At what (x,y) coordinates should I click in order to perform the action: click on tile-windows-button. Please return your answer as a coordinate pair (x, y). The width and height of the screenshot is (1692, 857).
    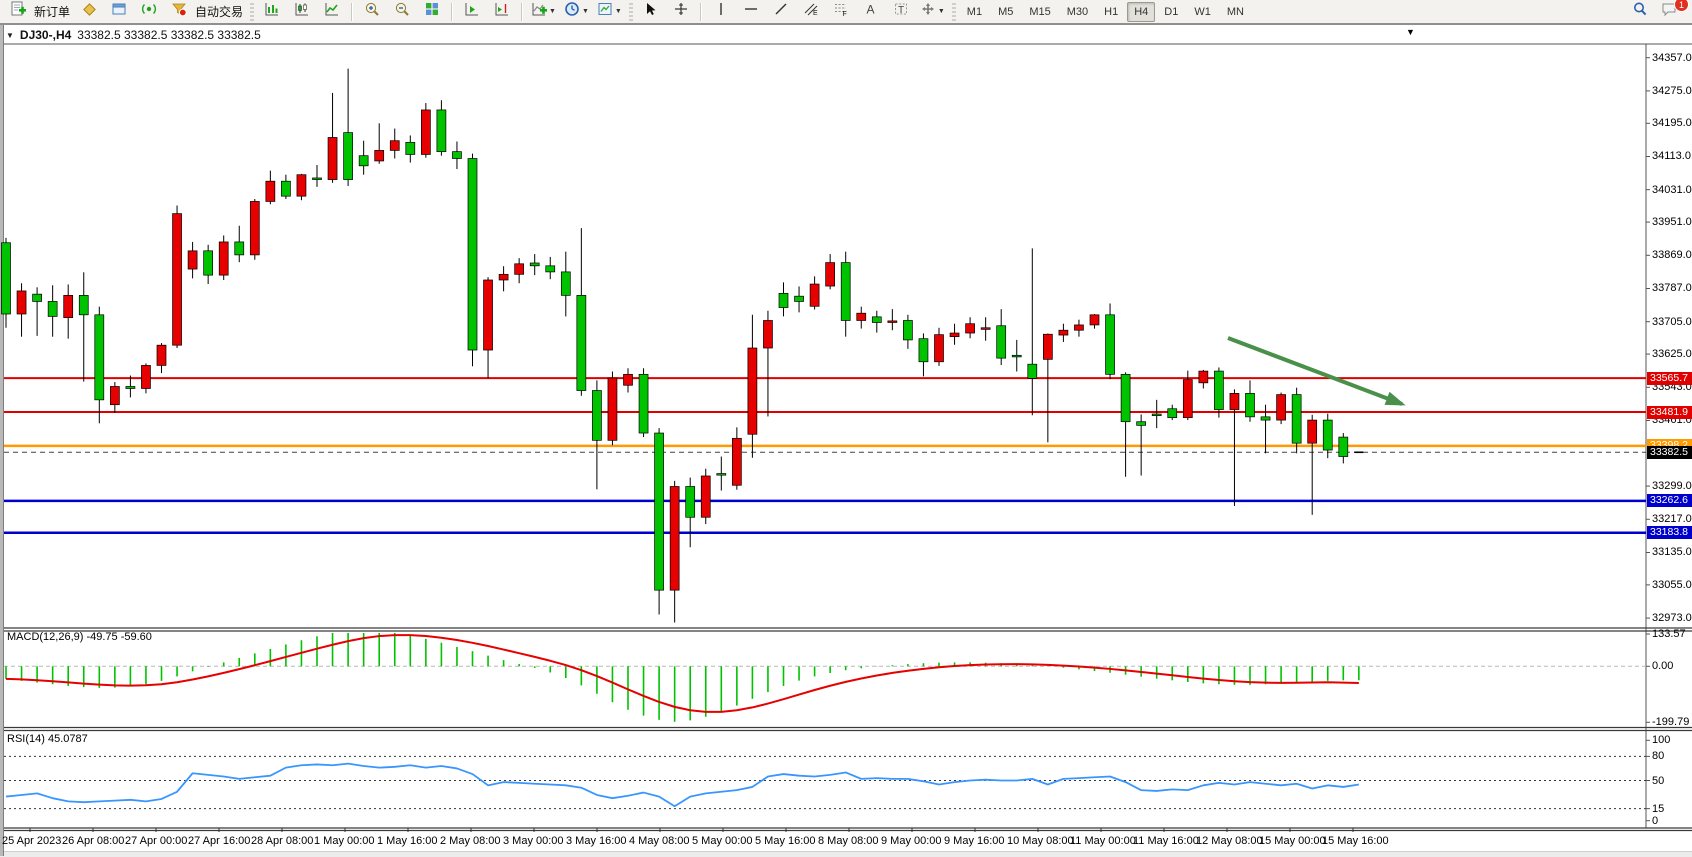
    Looking at the image, I should click on (432, 11).